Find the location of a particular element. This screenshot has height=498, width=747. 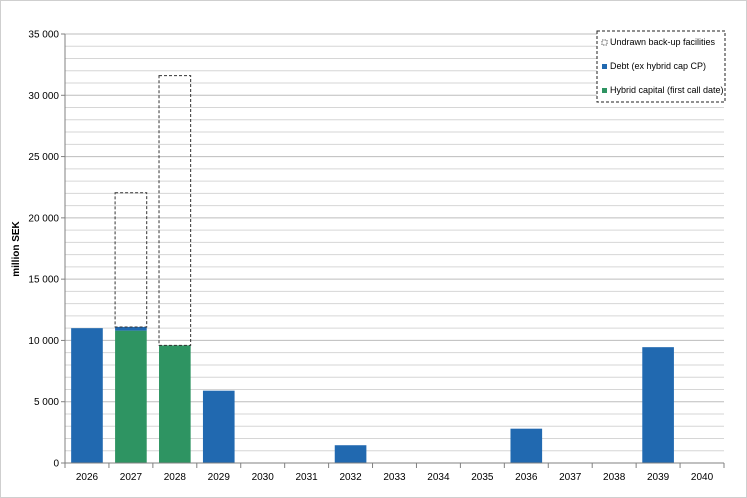

x-tick-label: 2034 is located at coordinates (438, 477).